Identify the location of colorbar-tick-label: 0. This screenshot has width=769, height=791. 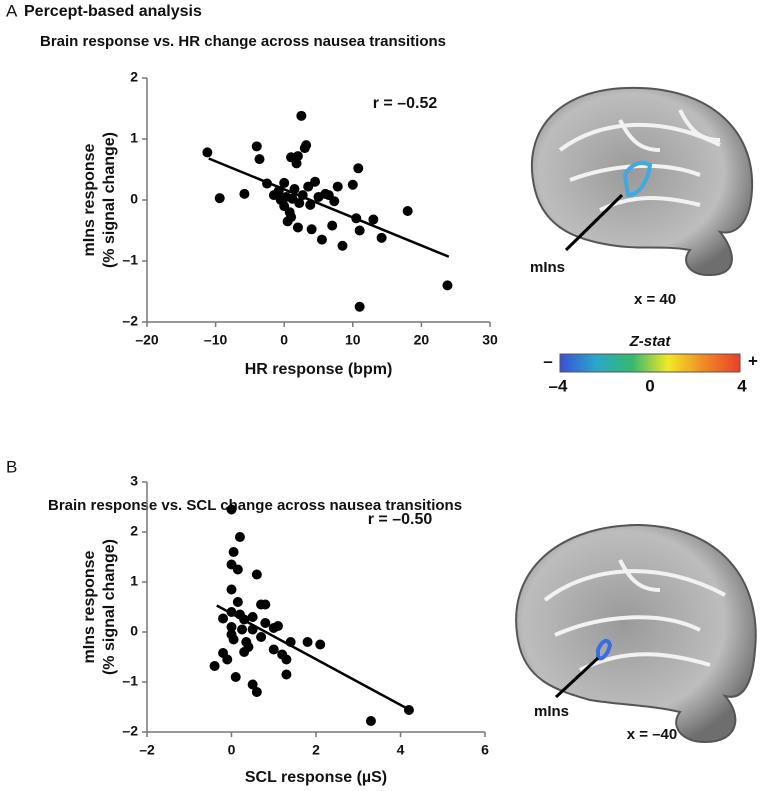
(649, 385).